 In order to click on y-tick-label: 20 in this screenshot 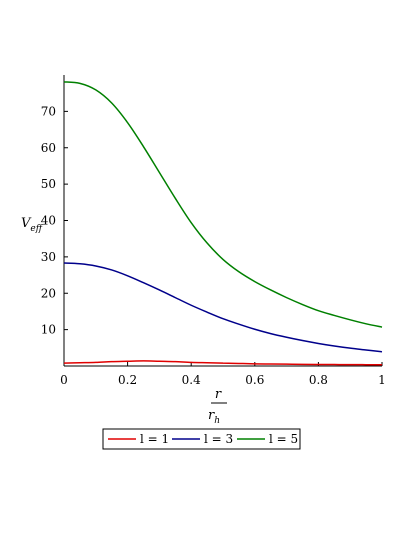, I will do `click(48, 293)`.